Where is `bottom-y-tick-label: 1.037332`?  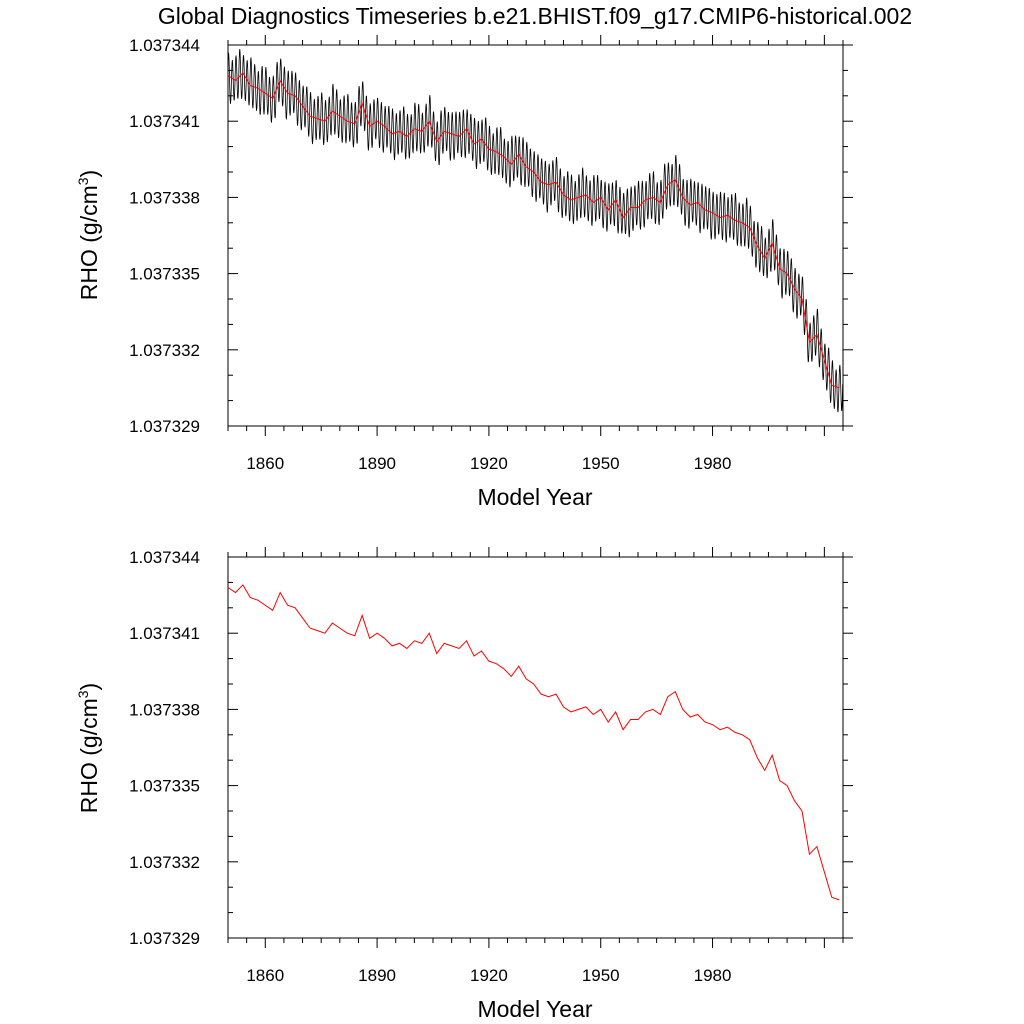
bottom-y-tick-label: 1.037332 is located at coordinates (164, 862).